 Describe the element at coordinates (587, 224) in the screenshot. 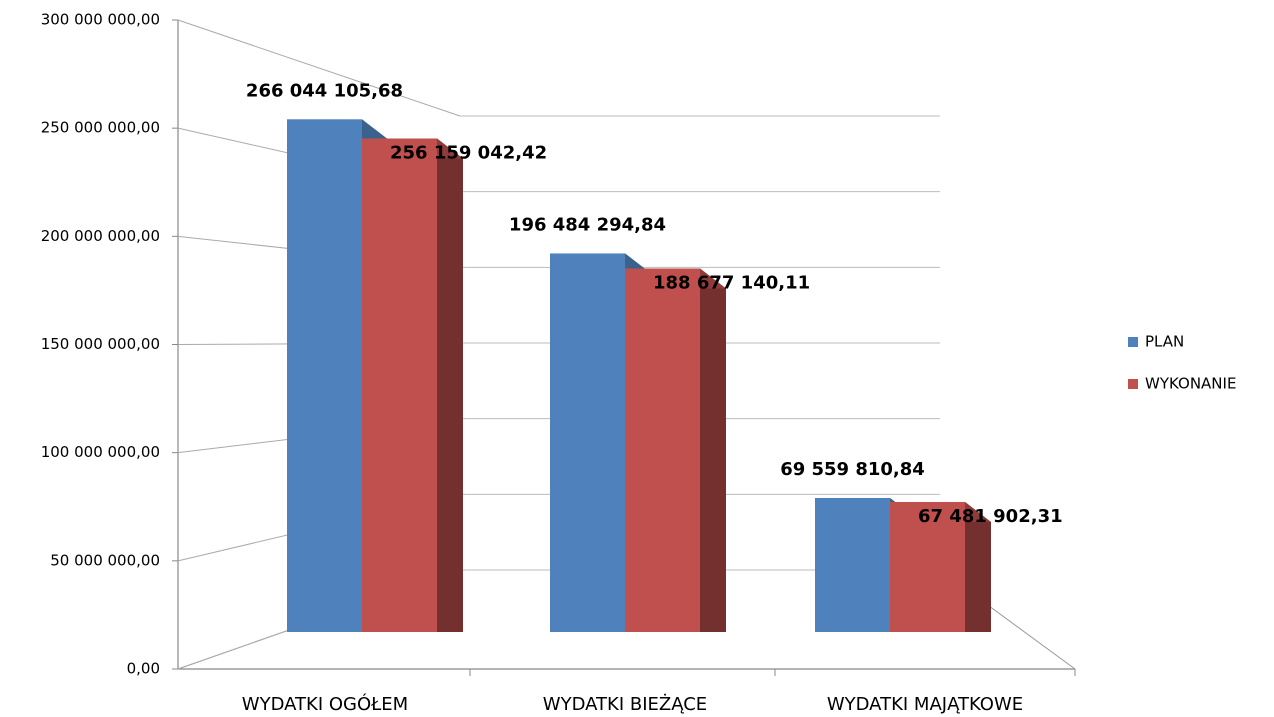

I see `data-label: 196 484 294,84` at that location.